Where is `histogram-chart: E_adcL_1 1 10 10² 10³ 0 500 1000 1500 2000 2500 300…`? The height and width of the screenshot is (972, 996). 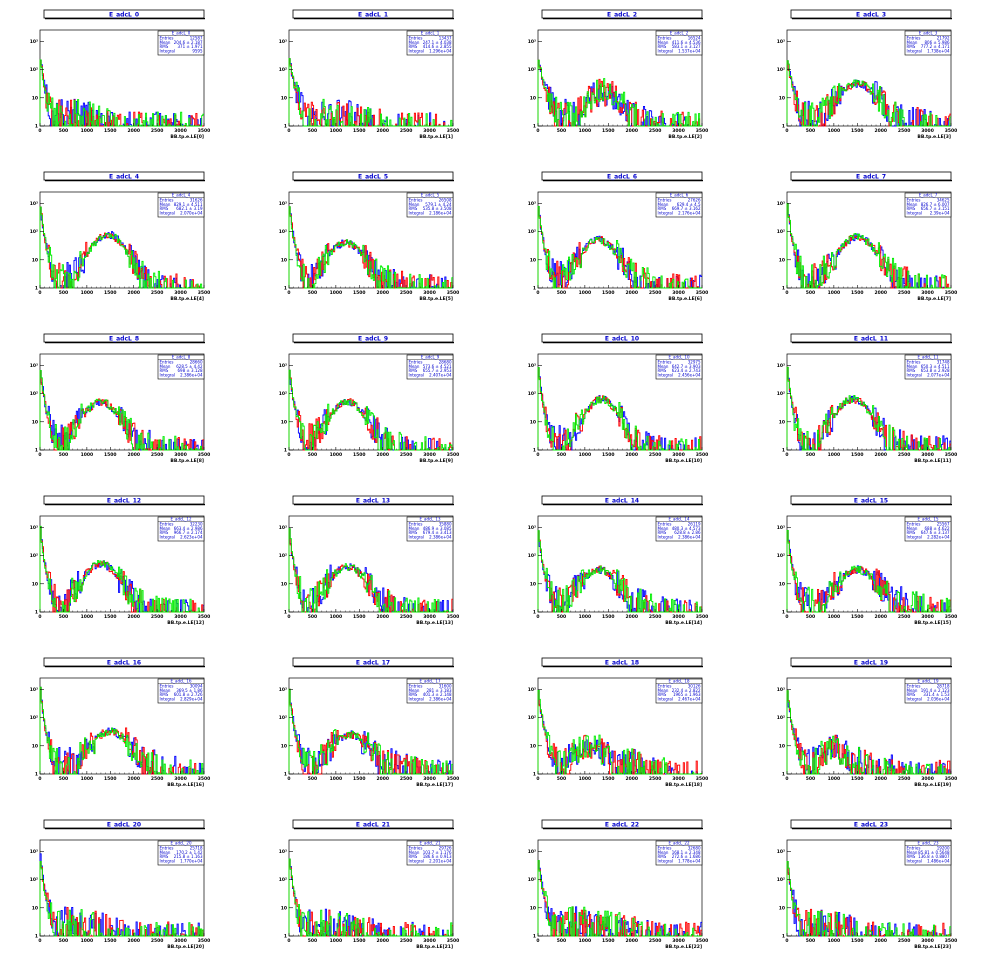 histogram-chart: E_adcL_1 1 10 10² 10³ 0 500 1000 1500 2000 2500 300… is located at coordinates (369, 74).